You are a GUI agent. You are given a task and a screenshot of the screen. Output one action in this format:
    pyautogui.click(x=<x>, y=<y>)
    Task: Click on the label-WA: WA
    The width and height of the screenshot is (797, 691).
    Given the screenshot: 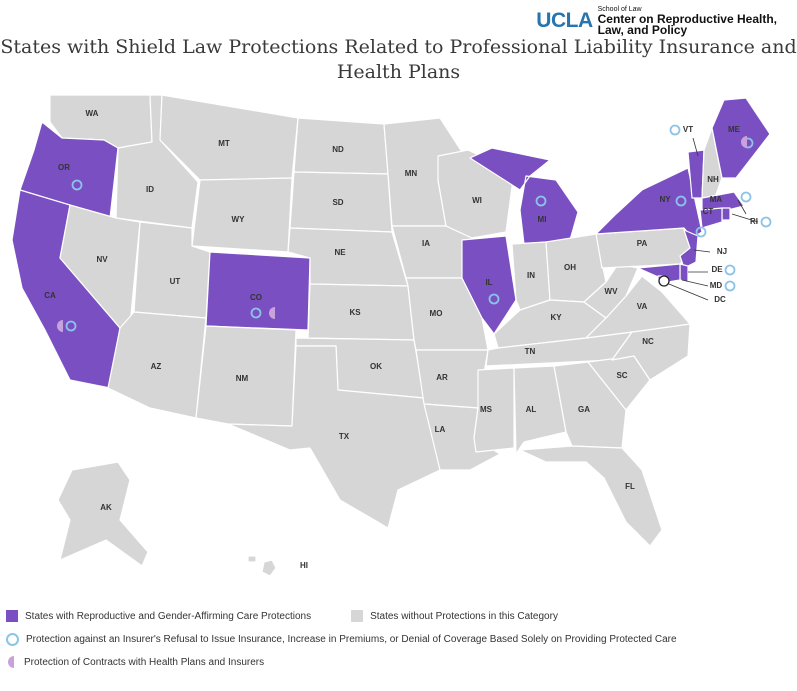 What is the action you would take?
    pyautogui.click(x=92, y=113)
    